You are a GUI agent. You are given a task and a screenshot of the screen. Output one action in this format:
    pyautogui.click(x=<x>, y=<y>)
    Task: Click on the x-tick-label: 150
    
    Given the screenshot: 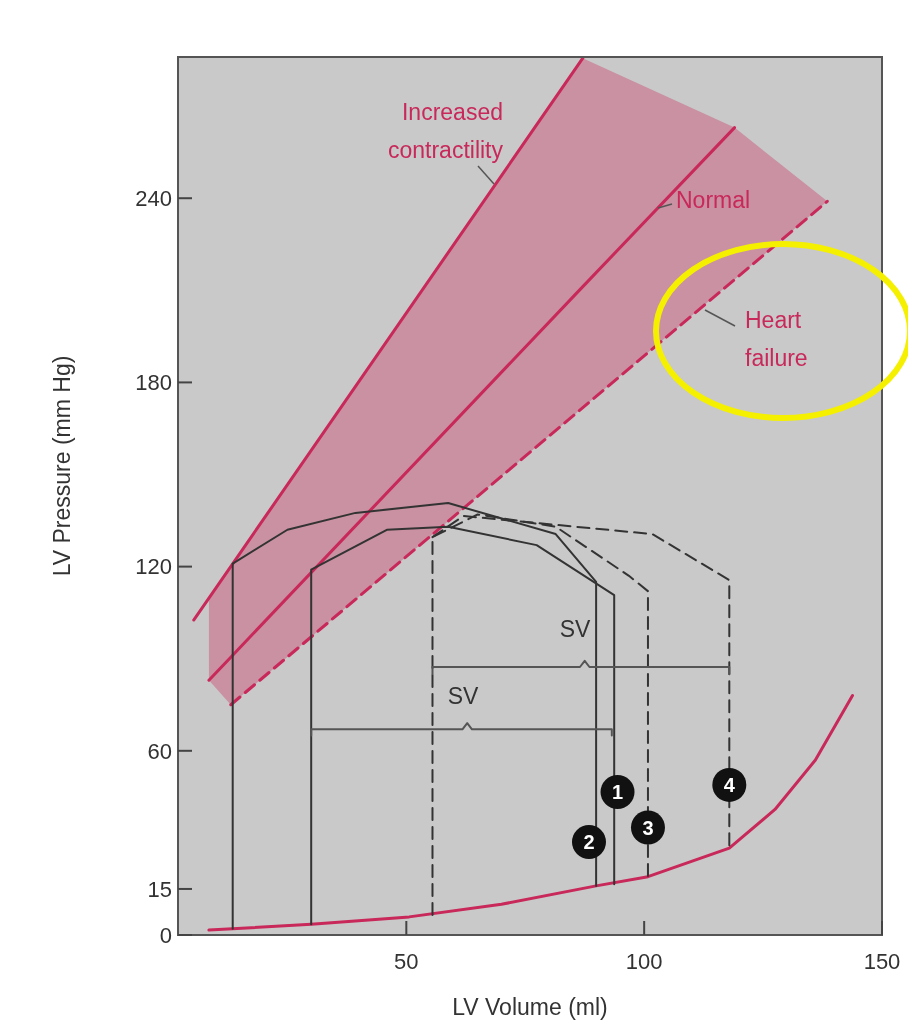 What is the action you would take?
    pyautogui.click(x=882, y=961)
    